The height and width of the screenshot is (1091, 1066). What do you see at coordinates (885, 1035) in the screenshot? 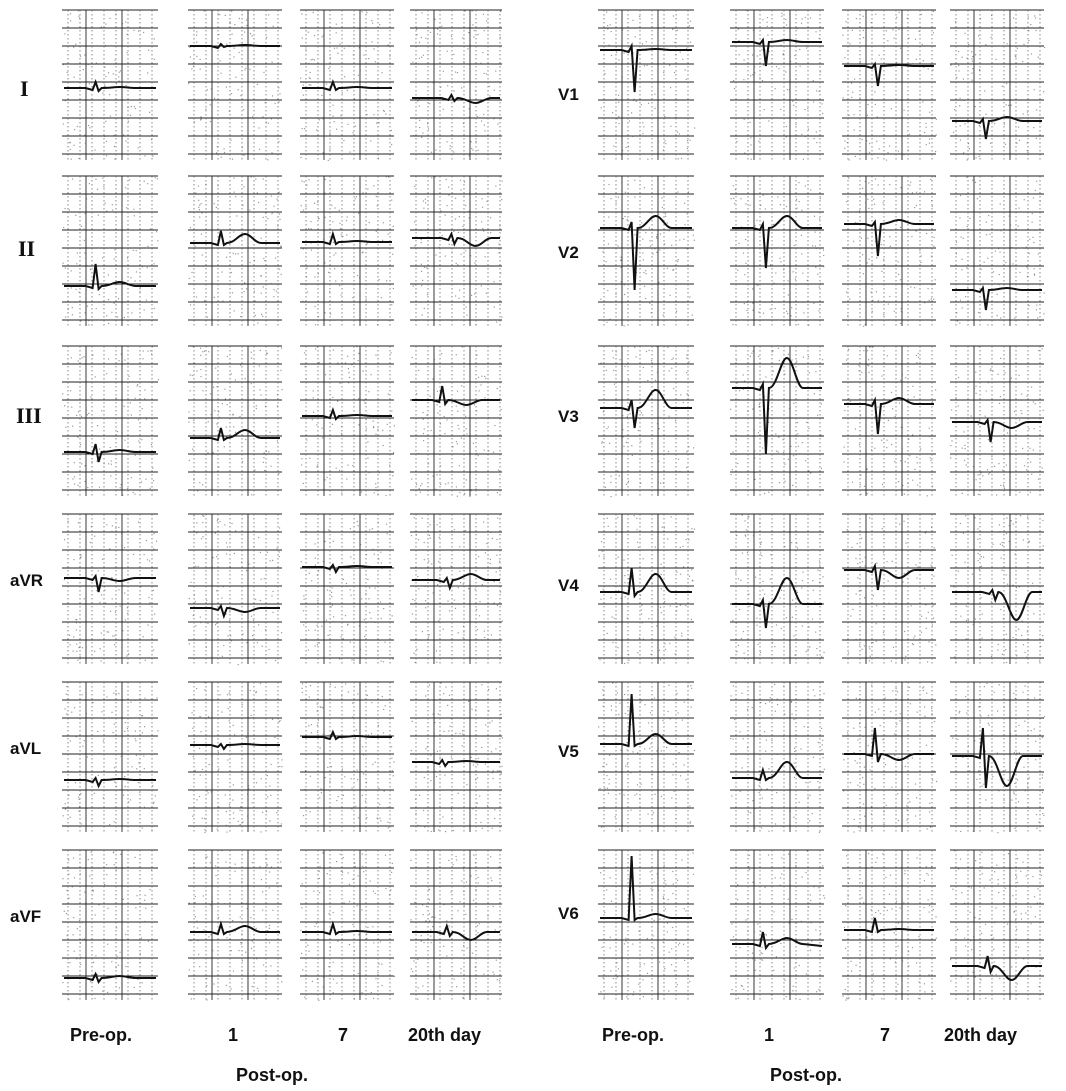
I see `right-col-label-day7: 7` at bounding box center [885, 1035].